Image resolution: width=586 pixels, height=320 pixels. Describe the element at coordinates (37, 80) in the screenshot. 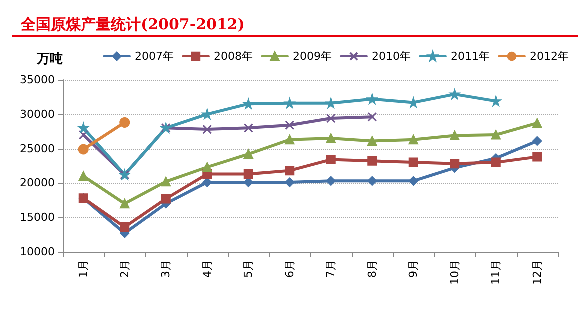

I see `y-tick-label: 35000` at that location.